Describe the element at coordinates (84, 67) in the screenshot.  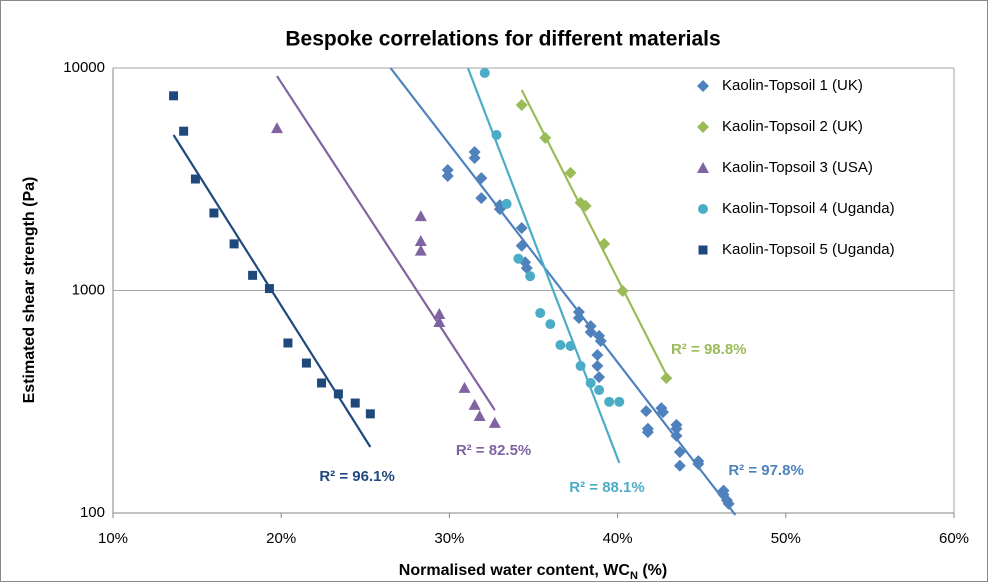
I see `y-tick-label: 10000` at that location.